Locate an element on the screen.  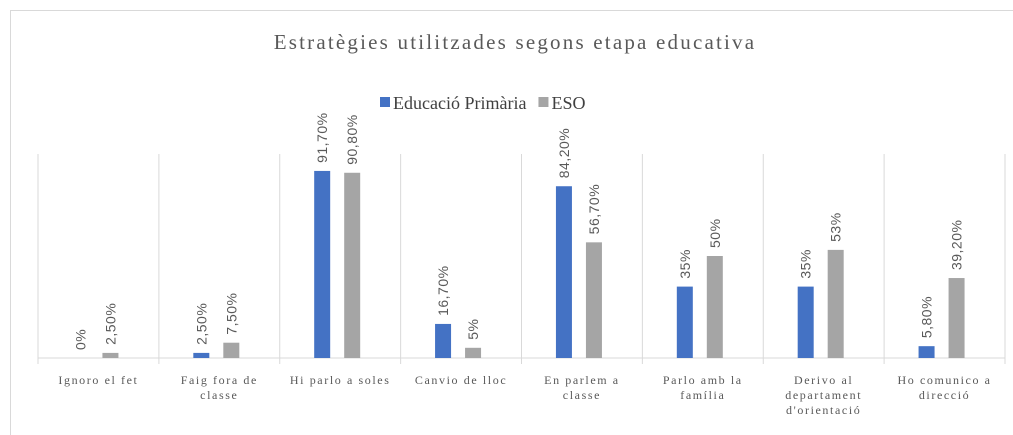
value-label: 16,70% is located at coordinates (443, 290).